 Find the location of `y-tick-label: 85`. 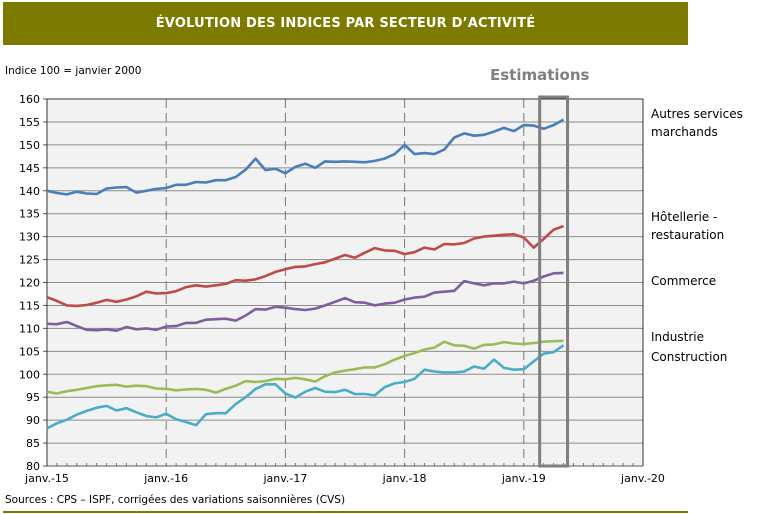

y-tick-label: 85 is located at coordinates (33, 443).